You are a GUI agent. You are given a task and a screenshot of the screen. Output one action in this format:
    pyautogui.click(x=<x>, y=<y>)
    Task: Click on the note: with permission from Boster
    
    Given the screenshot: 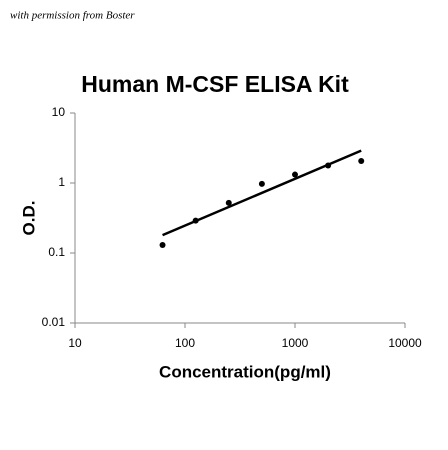 What is the action you would take?
    pyautogui.click(x=72, y=16)
    